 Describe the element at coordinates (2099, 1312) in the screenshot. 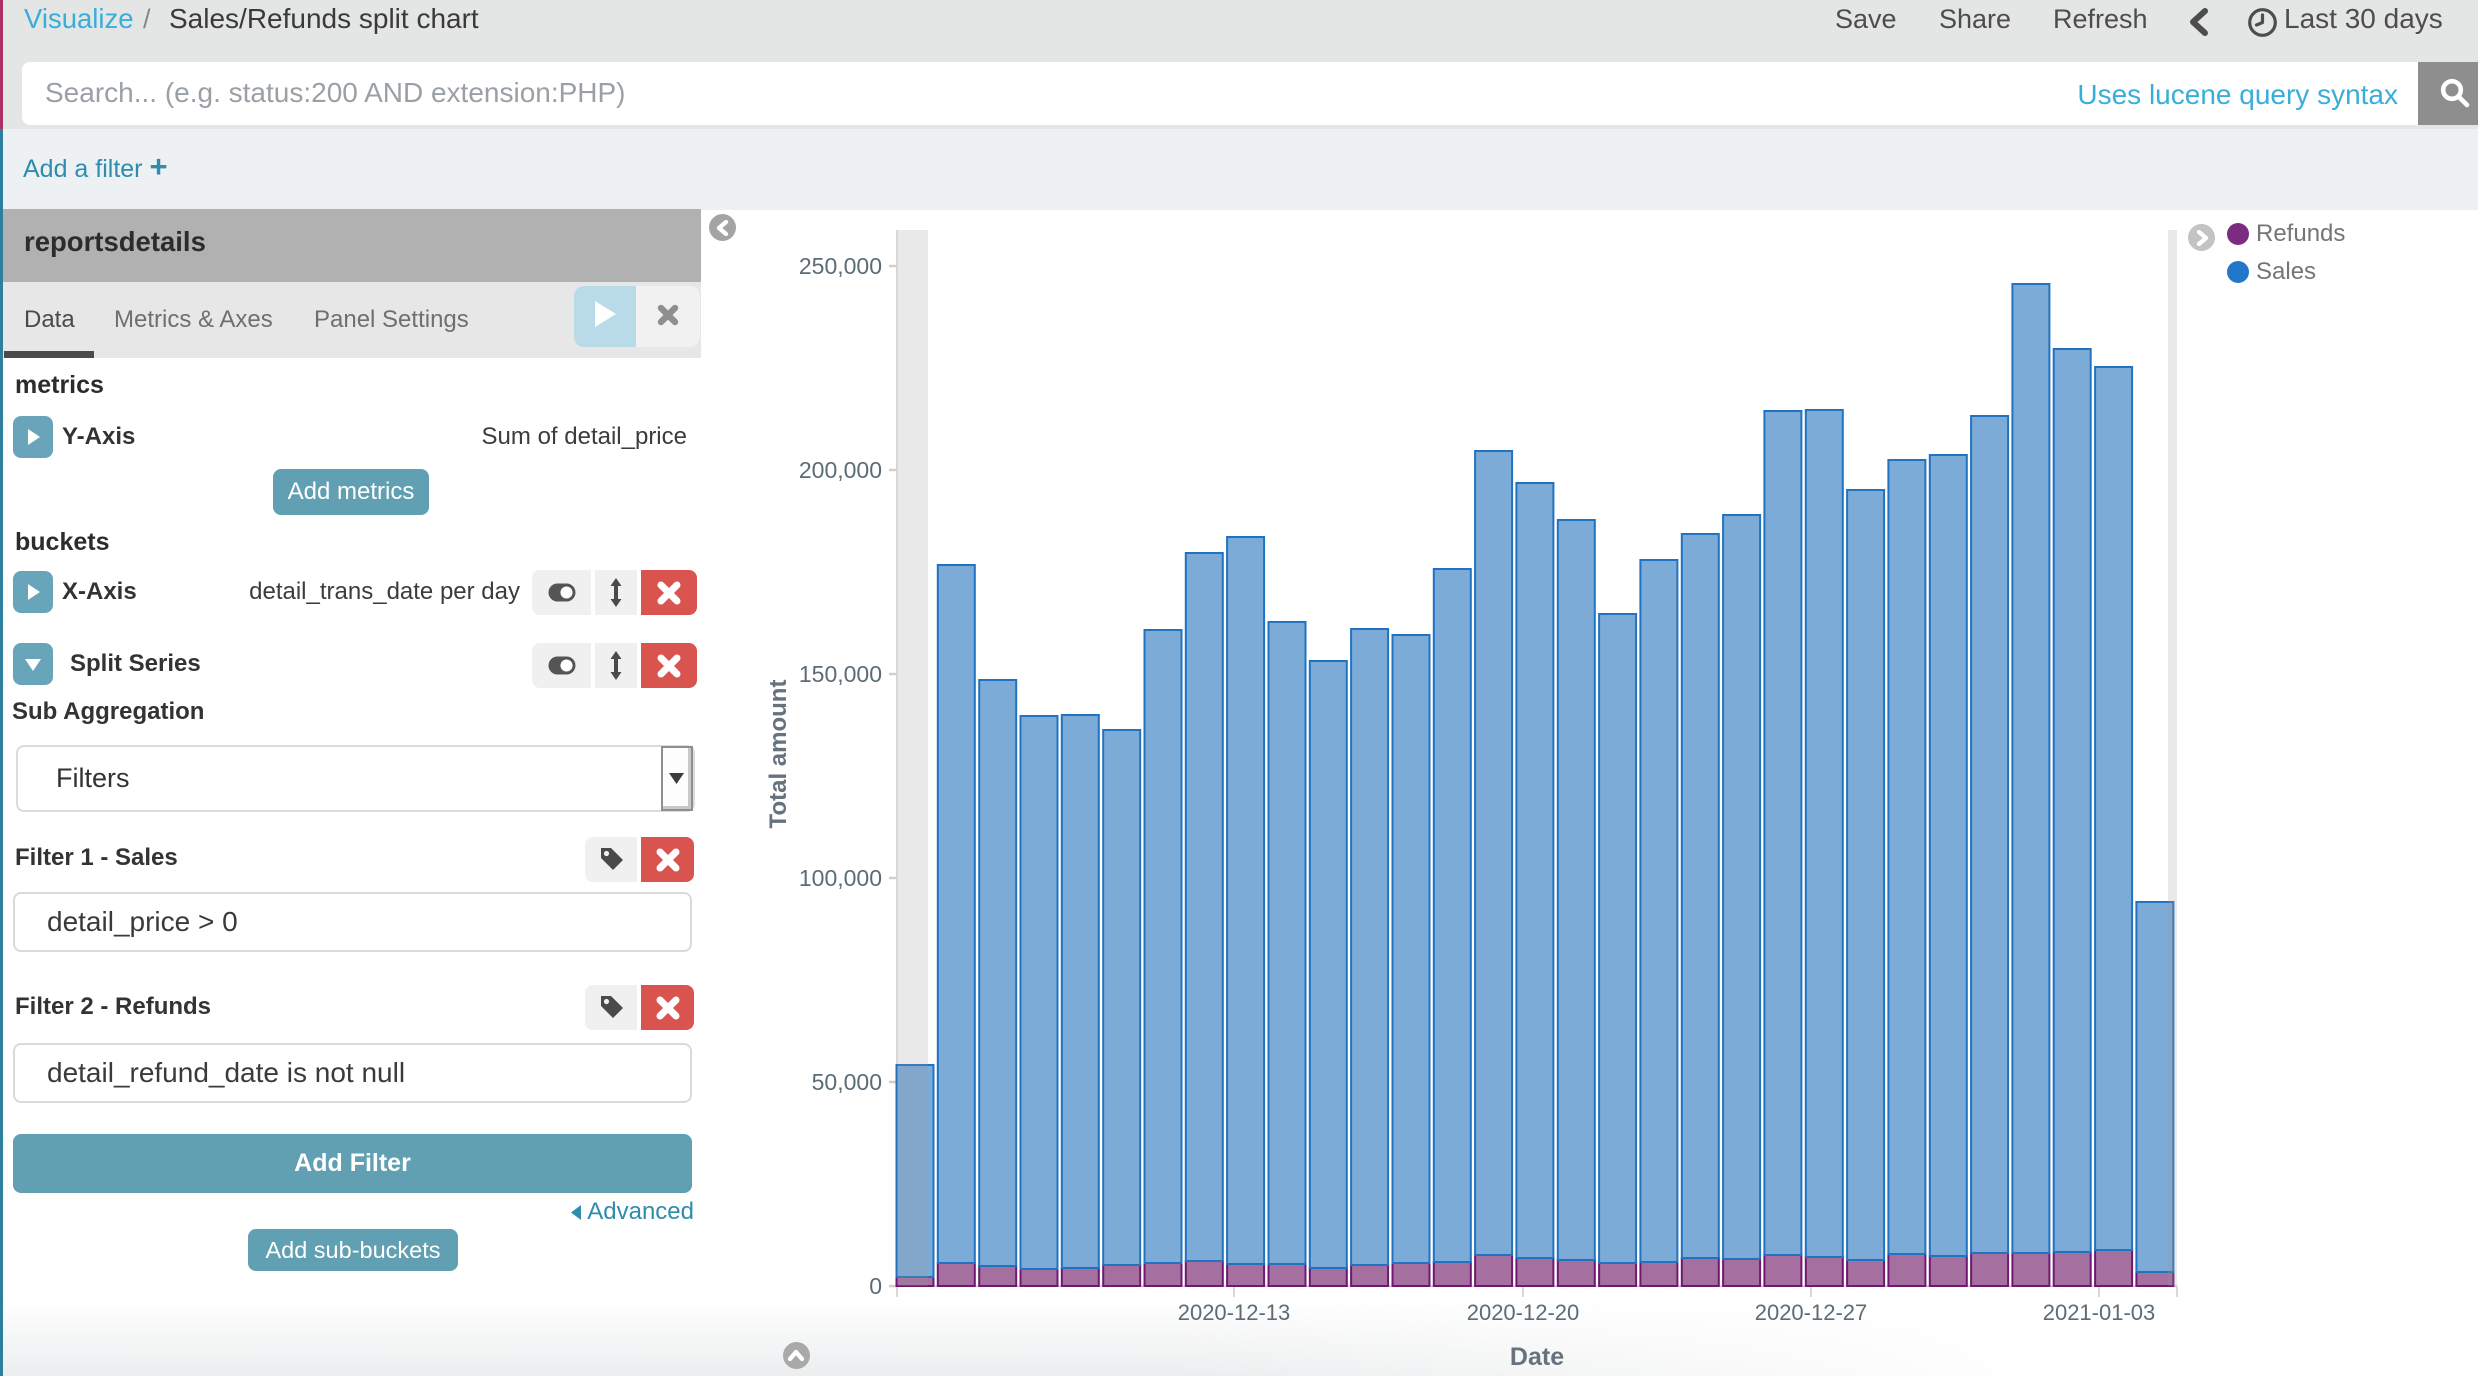

I see `svg-text: 2021-01-03` at that location.